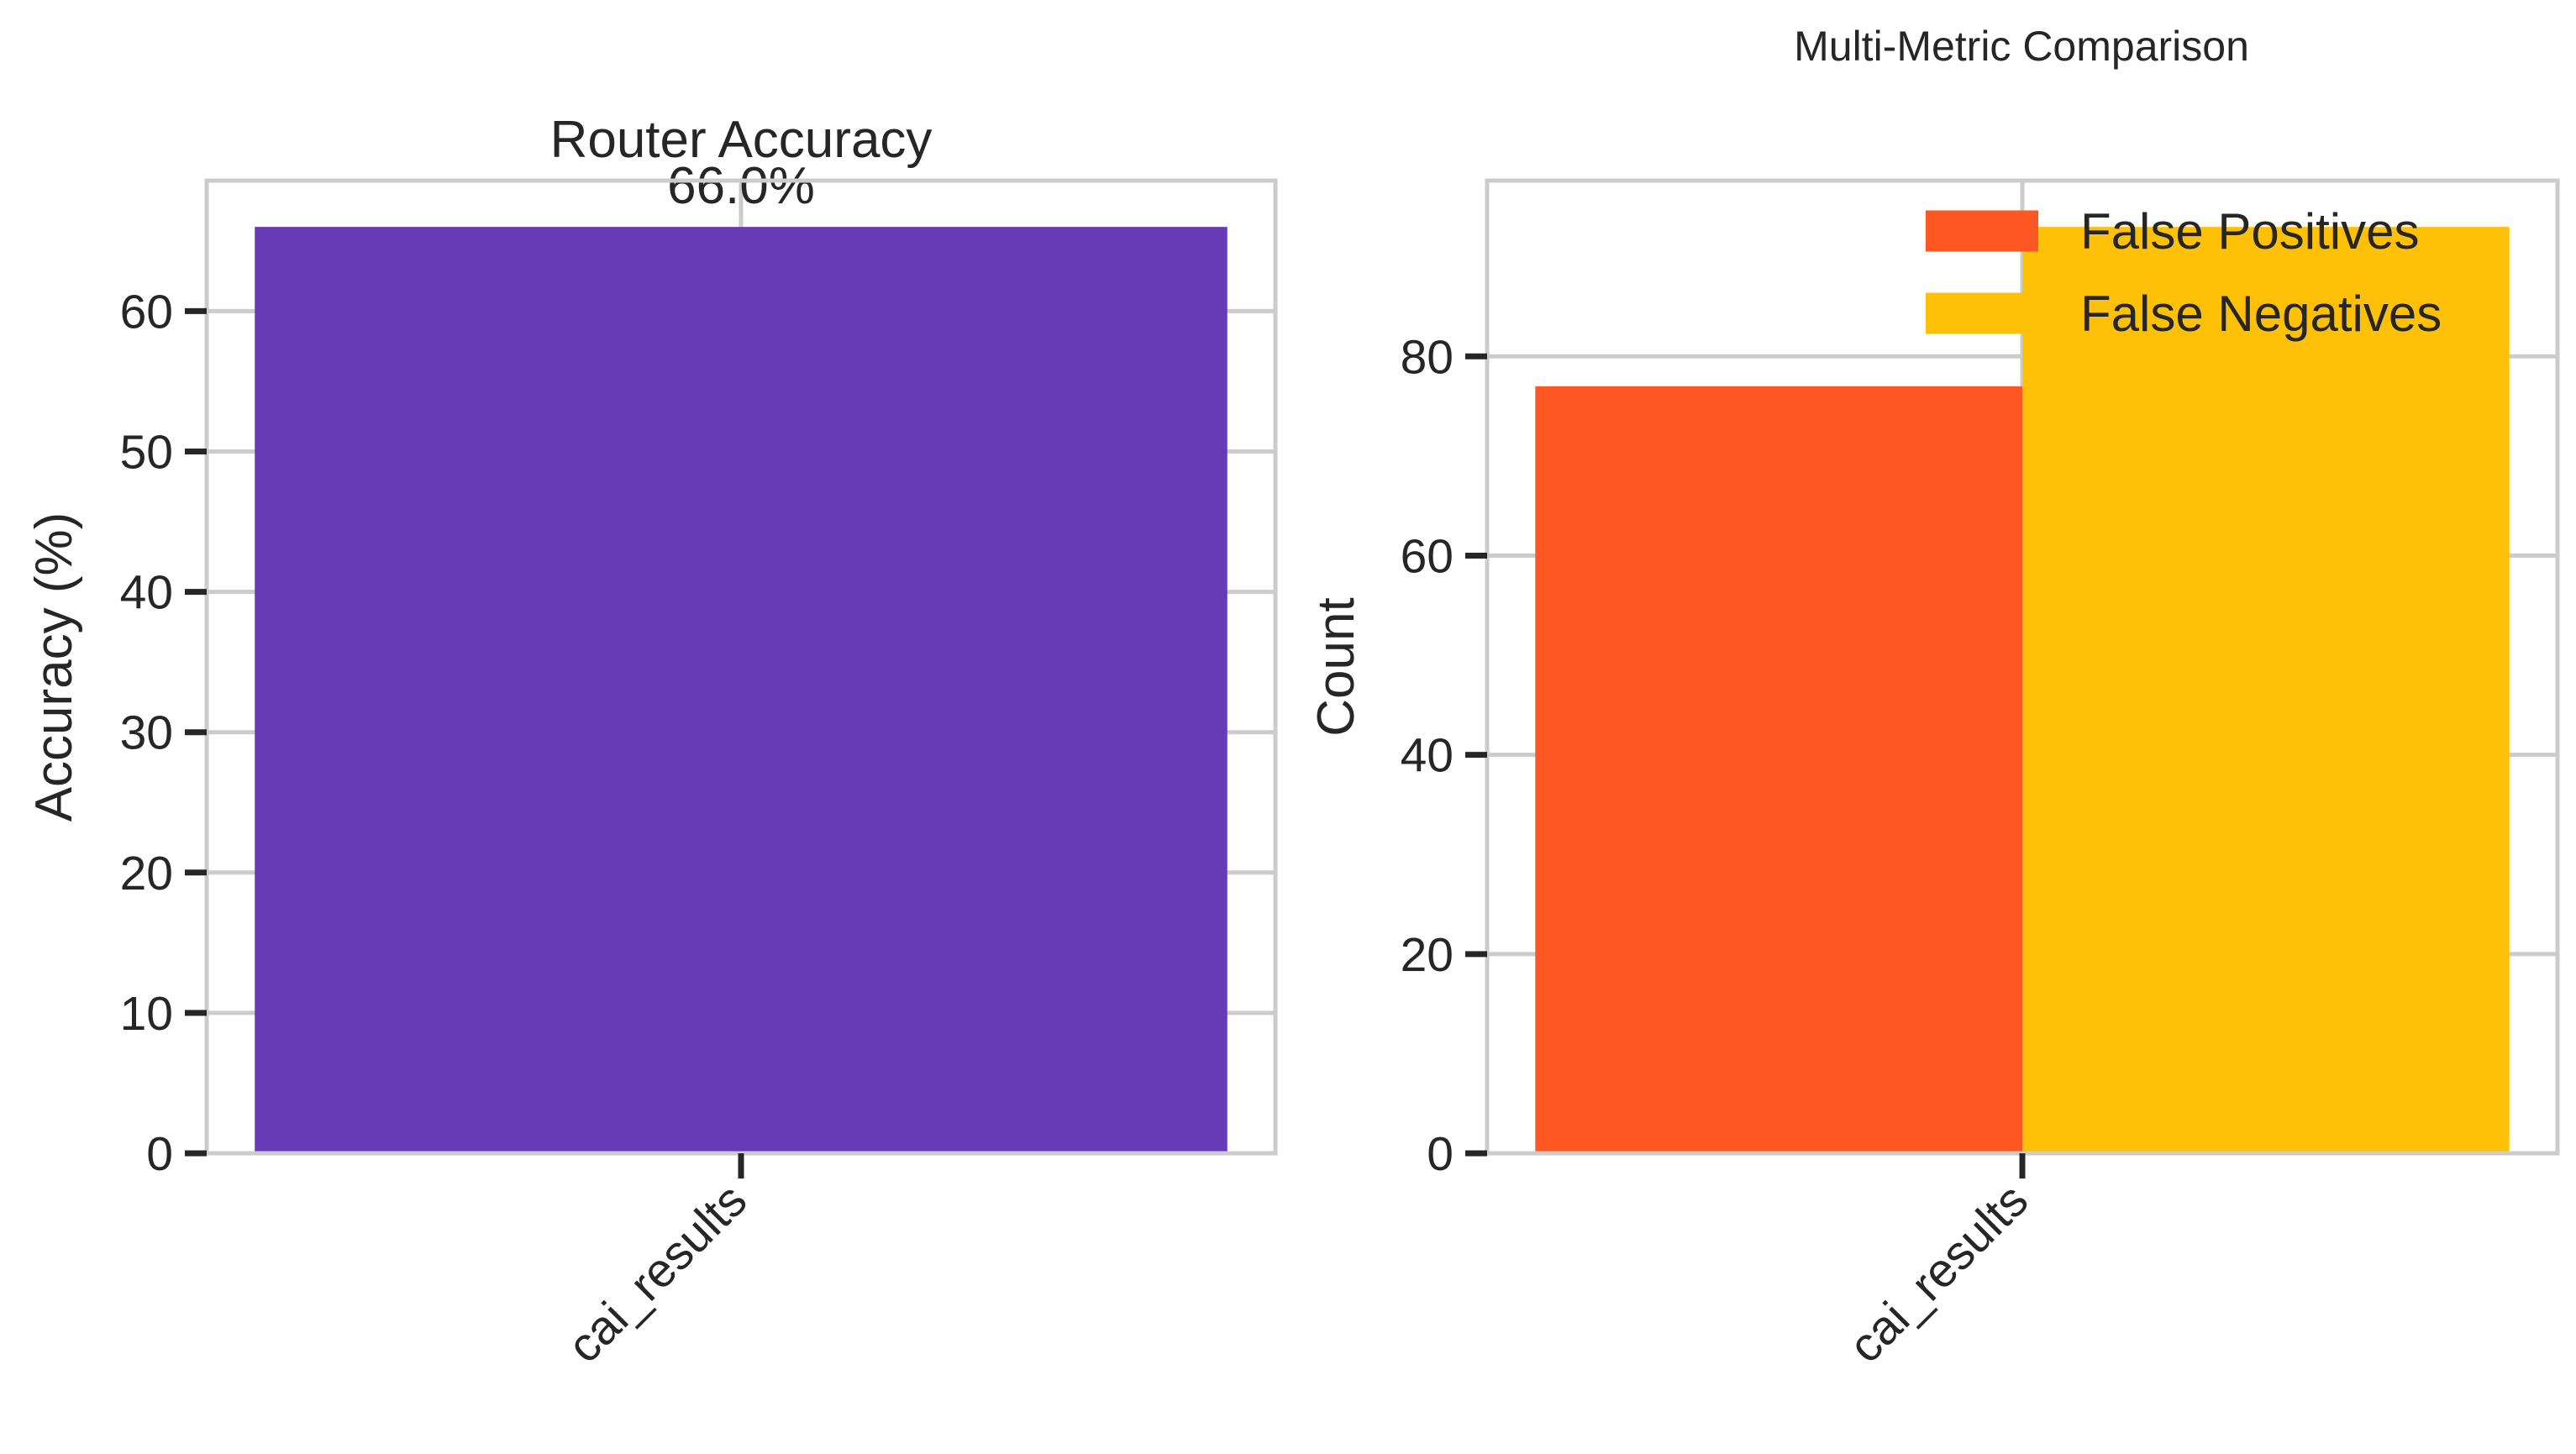 The width and height of the screenshot is (2576, 1454). What do you see at coordinates (741, 186) in the screenshot?
I see `accuracy-bar-value-label: 66.0%` at bounding box center [741, 186].